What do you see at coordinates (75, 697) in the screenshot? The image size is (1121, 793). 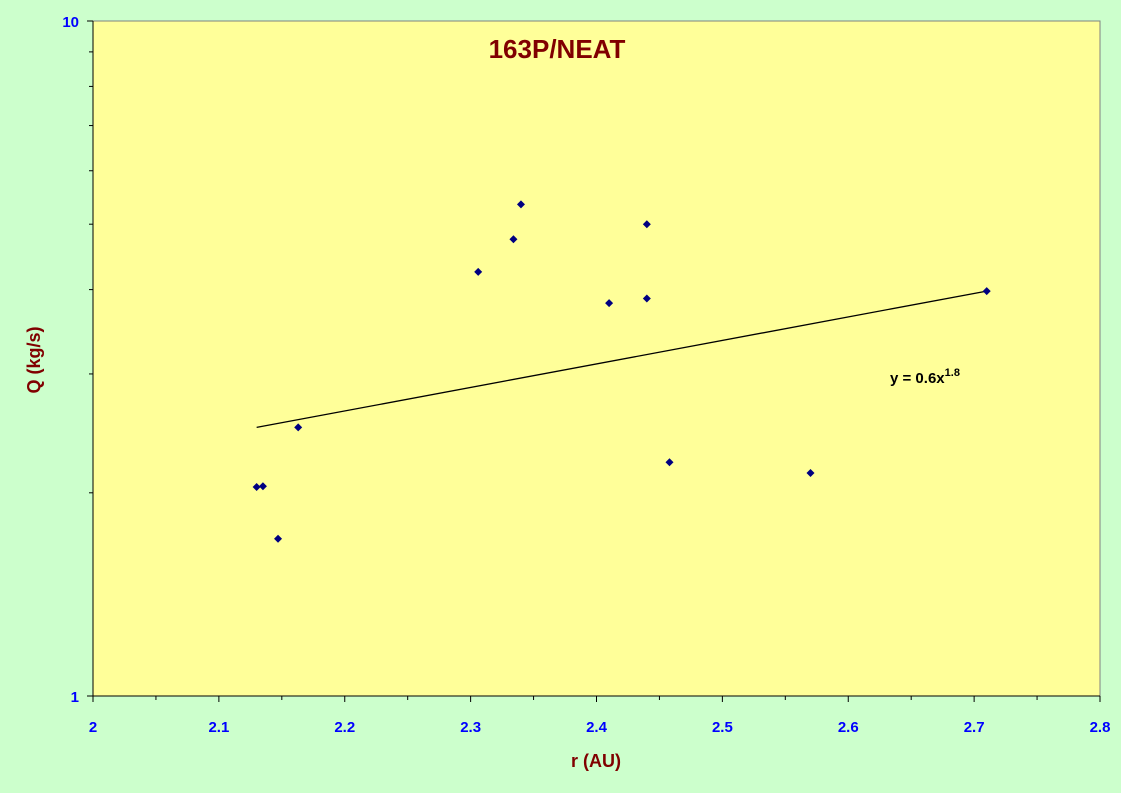 I see `y-tick-label: 1` at bounding box center [75, 697].